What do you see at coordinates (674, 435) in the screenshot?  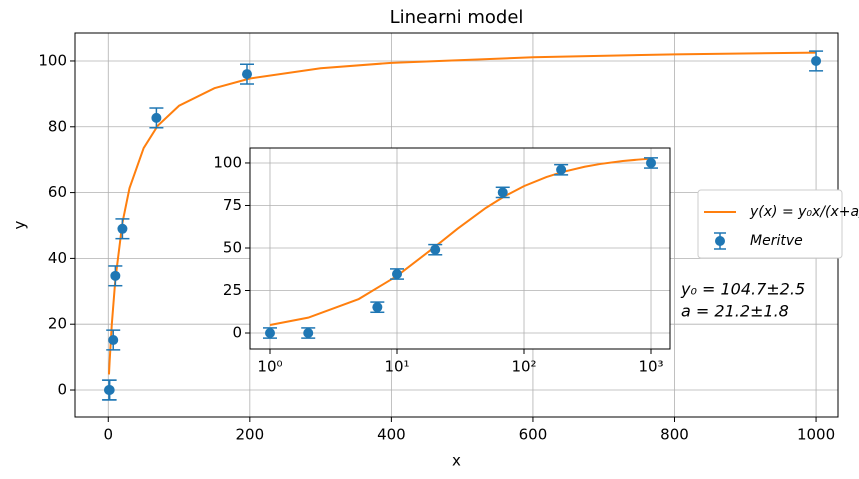 I see `x-tick-label: 800` at bounding box center [674, 435].